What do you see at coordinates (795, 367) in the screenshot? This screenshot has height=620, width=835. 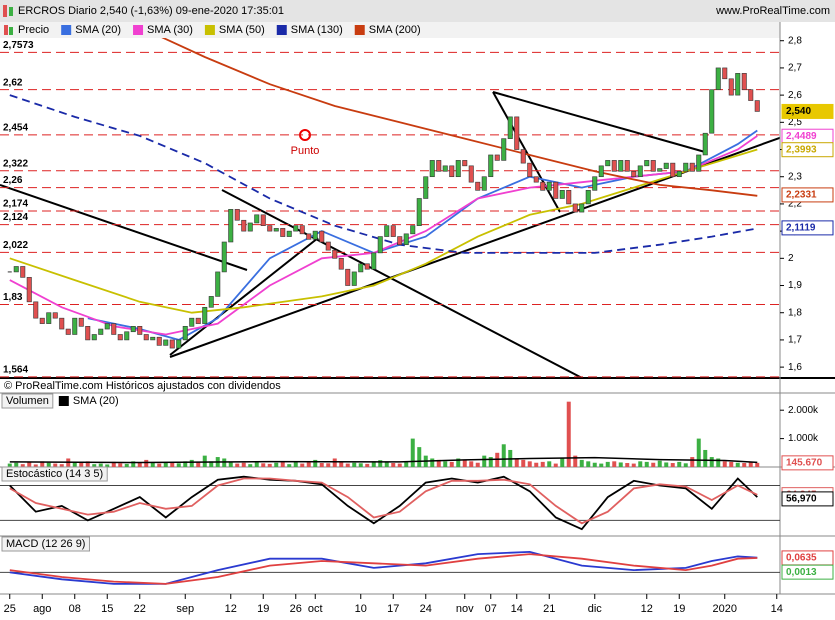 I see `y-tick-label: 1,6` at bounding box center [795, 367].